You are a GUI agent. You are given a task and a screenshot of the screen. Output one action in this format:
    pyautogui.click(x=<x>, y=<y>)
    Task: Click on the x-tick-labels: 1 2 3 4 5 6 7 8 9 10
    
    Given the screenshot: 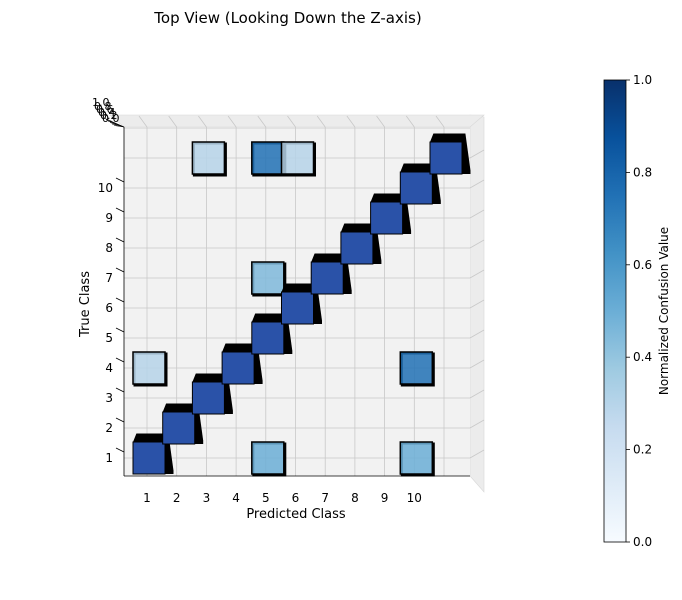 What is the action you would take?
    pyautogui.click(x=282, y=498)
    